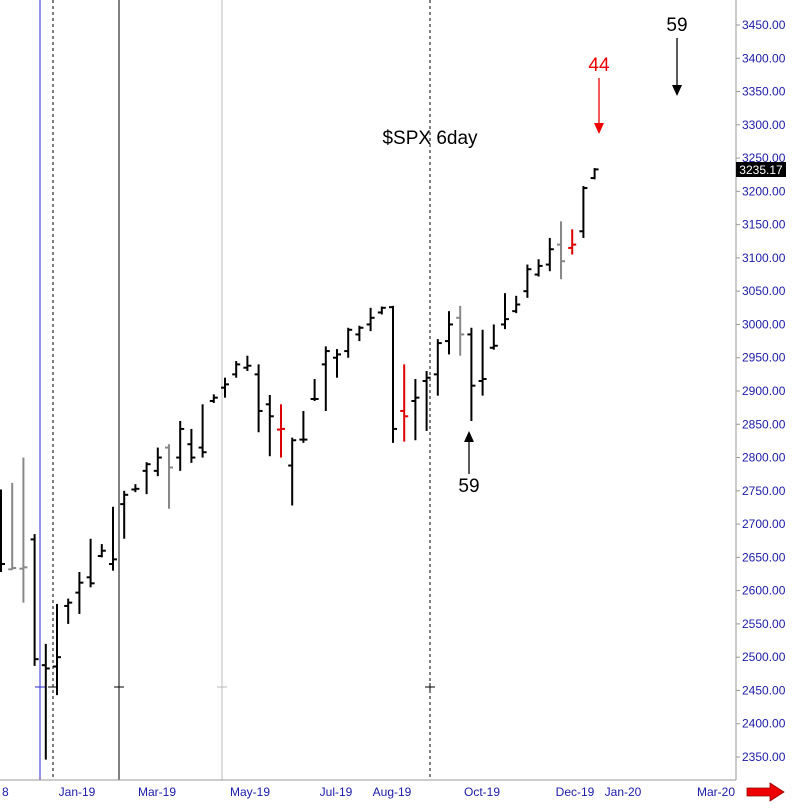  I want to click on price-tick-label: 3350.00, so click(764, 92).